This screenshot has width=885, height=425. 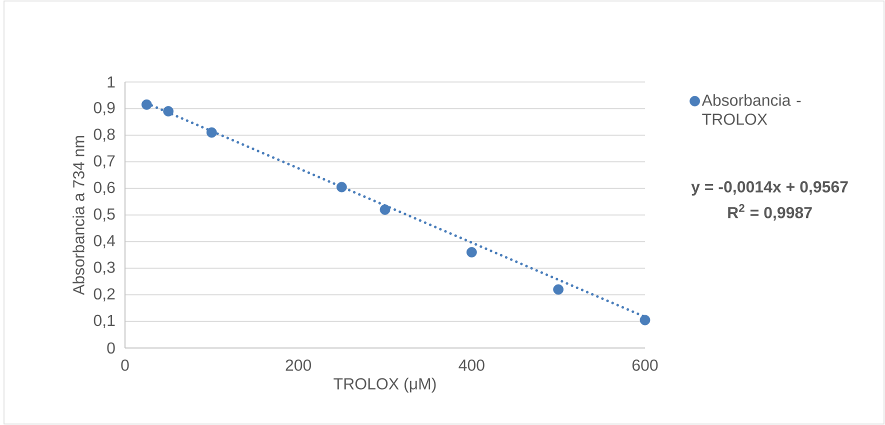 I want to click on x-tick-label: 0, so click(x=125, y=365).